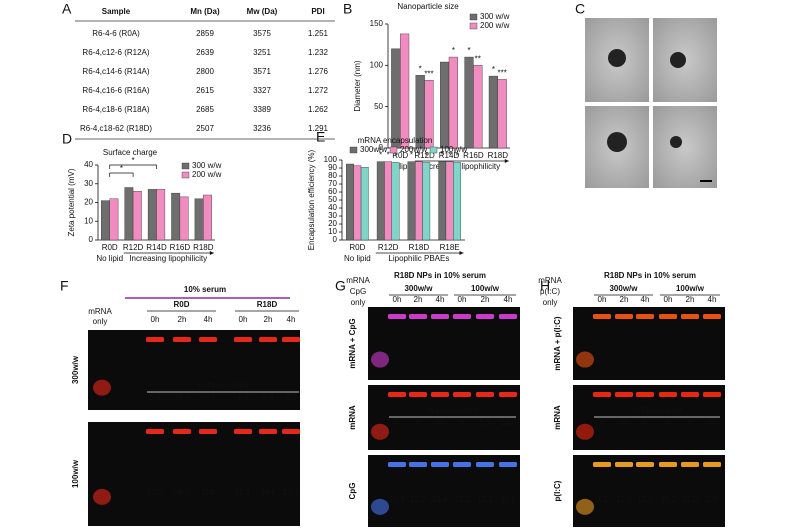 Image resolution: width=800 pixels, height=530 pixels. What do you see at coordinates (155, 319) in the screenshot?
I see `time-label: 0h` at bounding box center [155, 319].